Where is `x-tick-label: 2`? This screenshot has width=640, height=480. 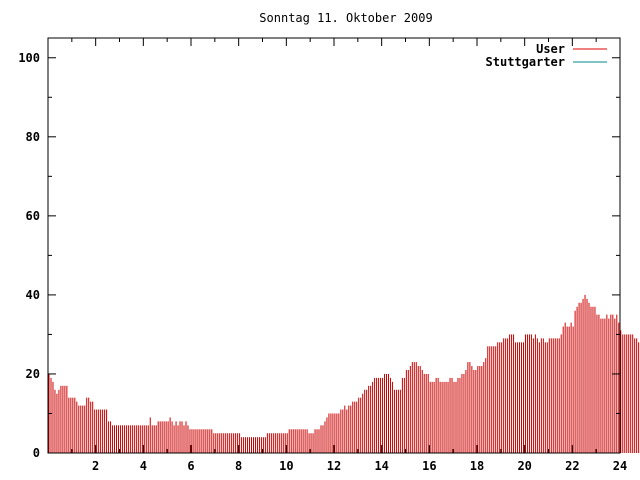 x-tick-label: 2 is located at coordinates (95, 466).